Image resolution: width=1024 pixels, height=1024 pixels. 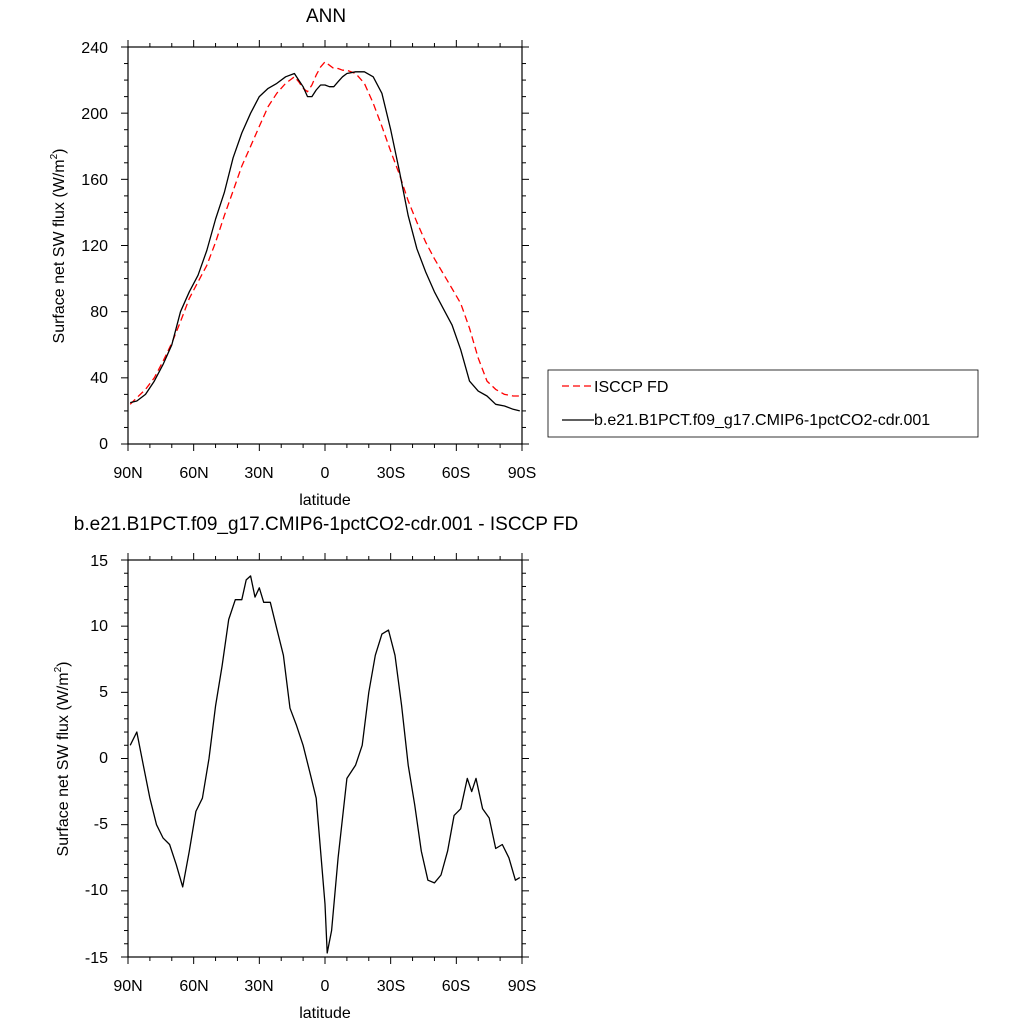 What do you see at coordinates (522, 473) in the screenshot?
I see `top-x-tick-label: 90S` at bounding box center [522, 473].